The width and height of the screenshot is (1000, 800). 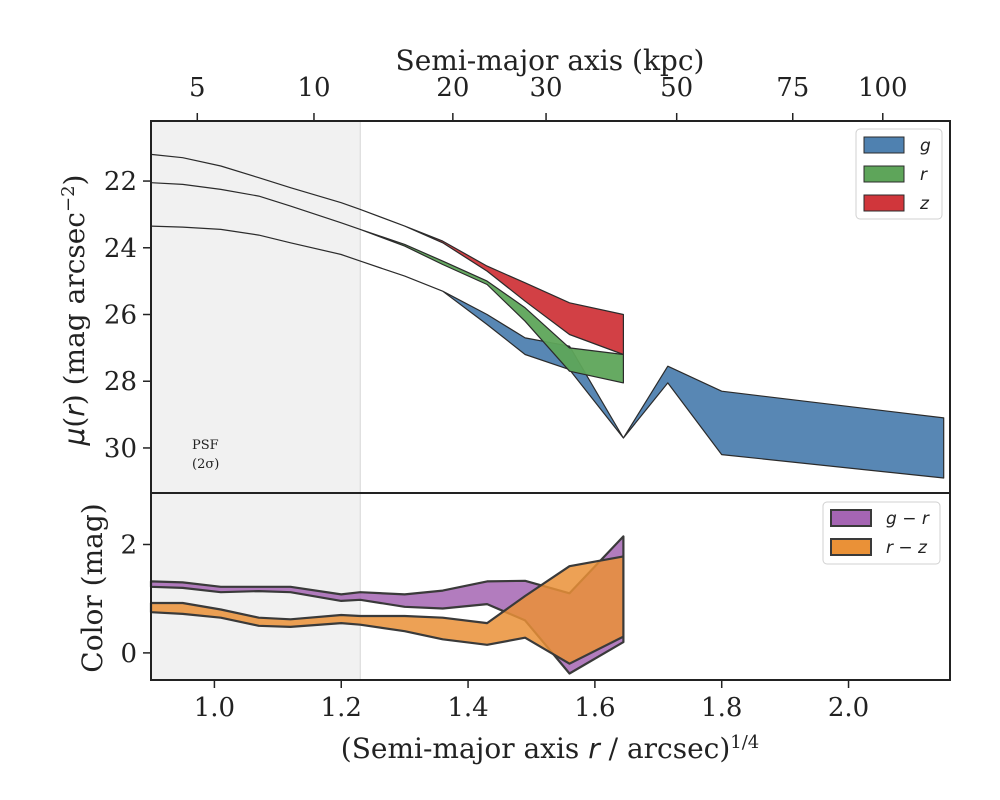 I want to click on top-ytick-label-1: 24, so click(x=120, y=249).